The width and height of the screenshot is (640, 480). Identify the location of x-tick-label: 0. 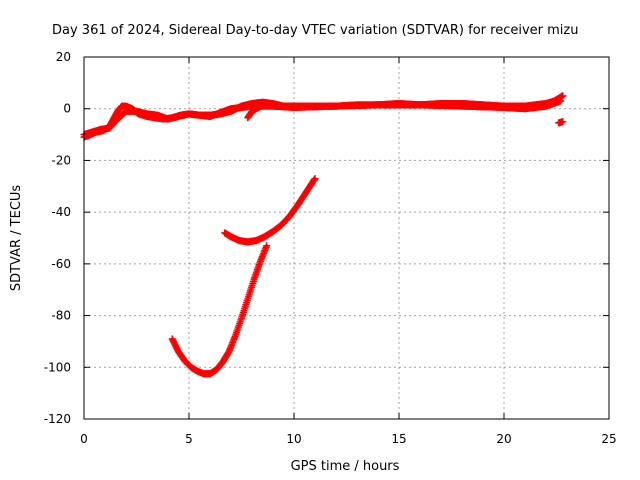
(84, 439).